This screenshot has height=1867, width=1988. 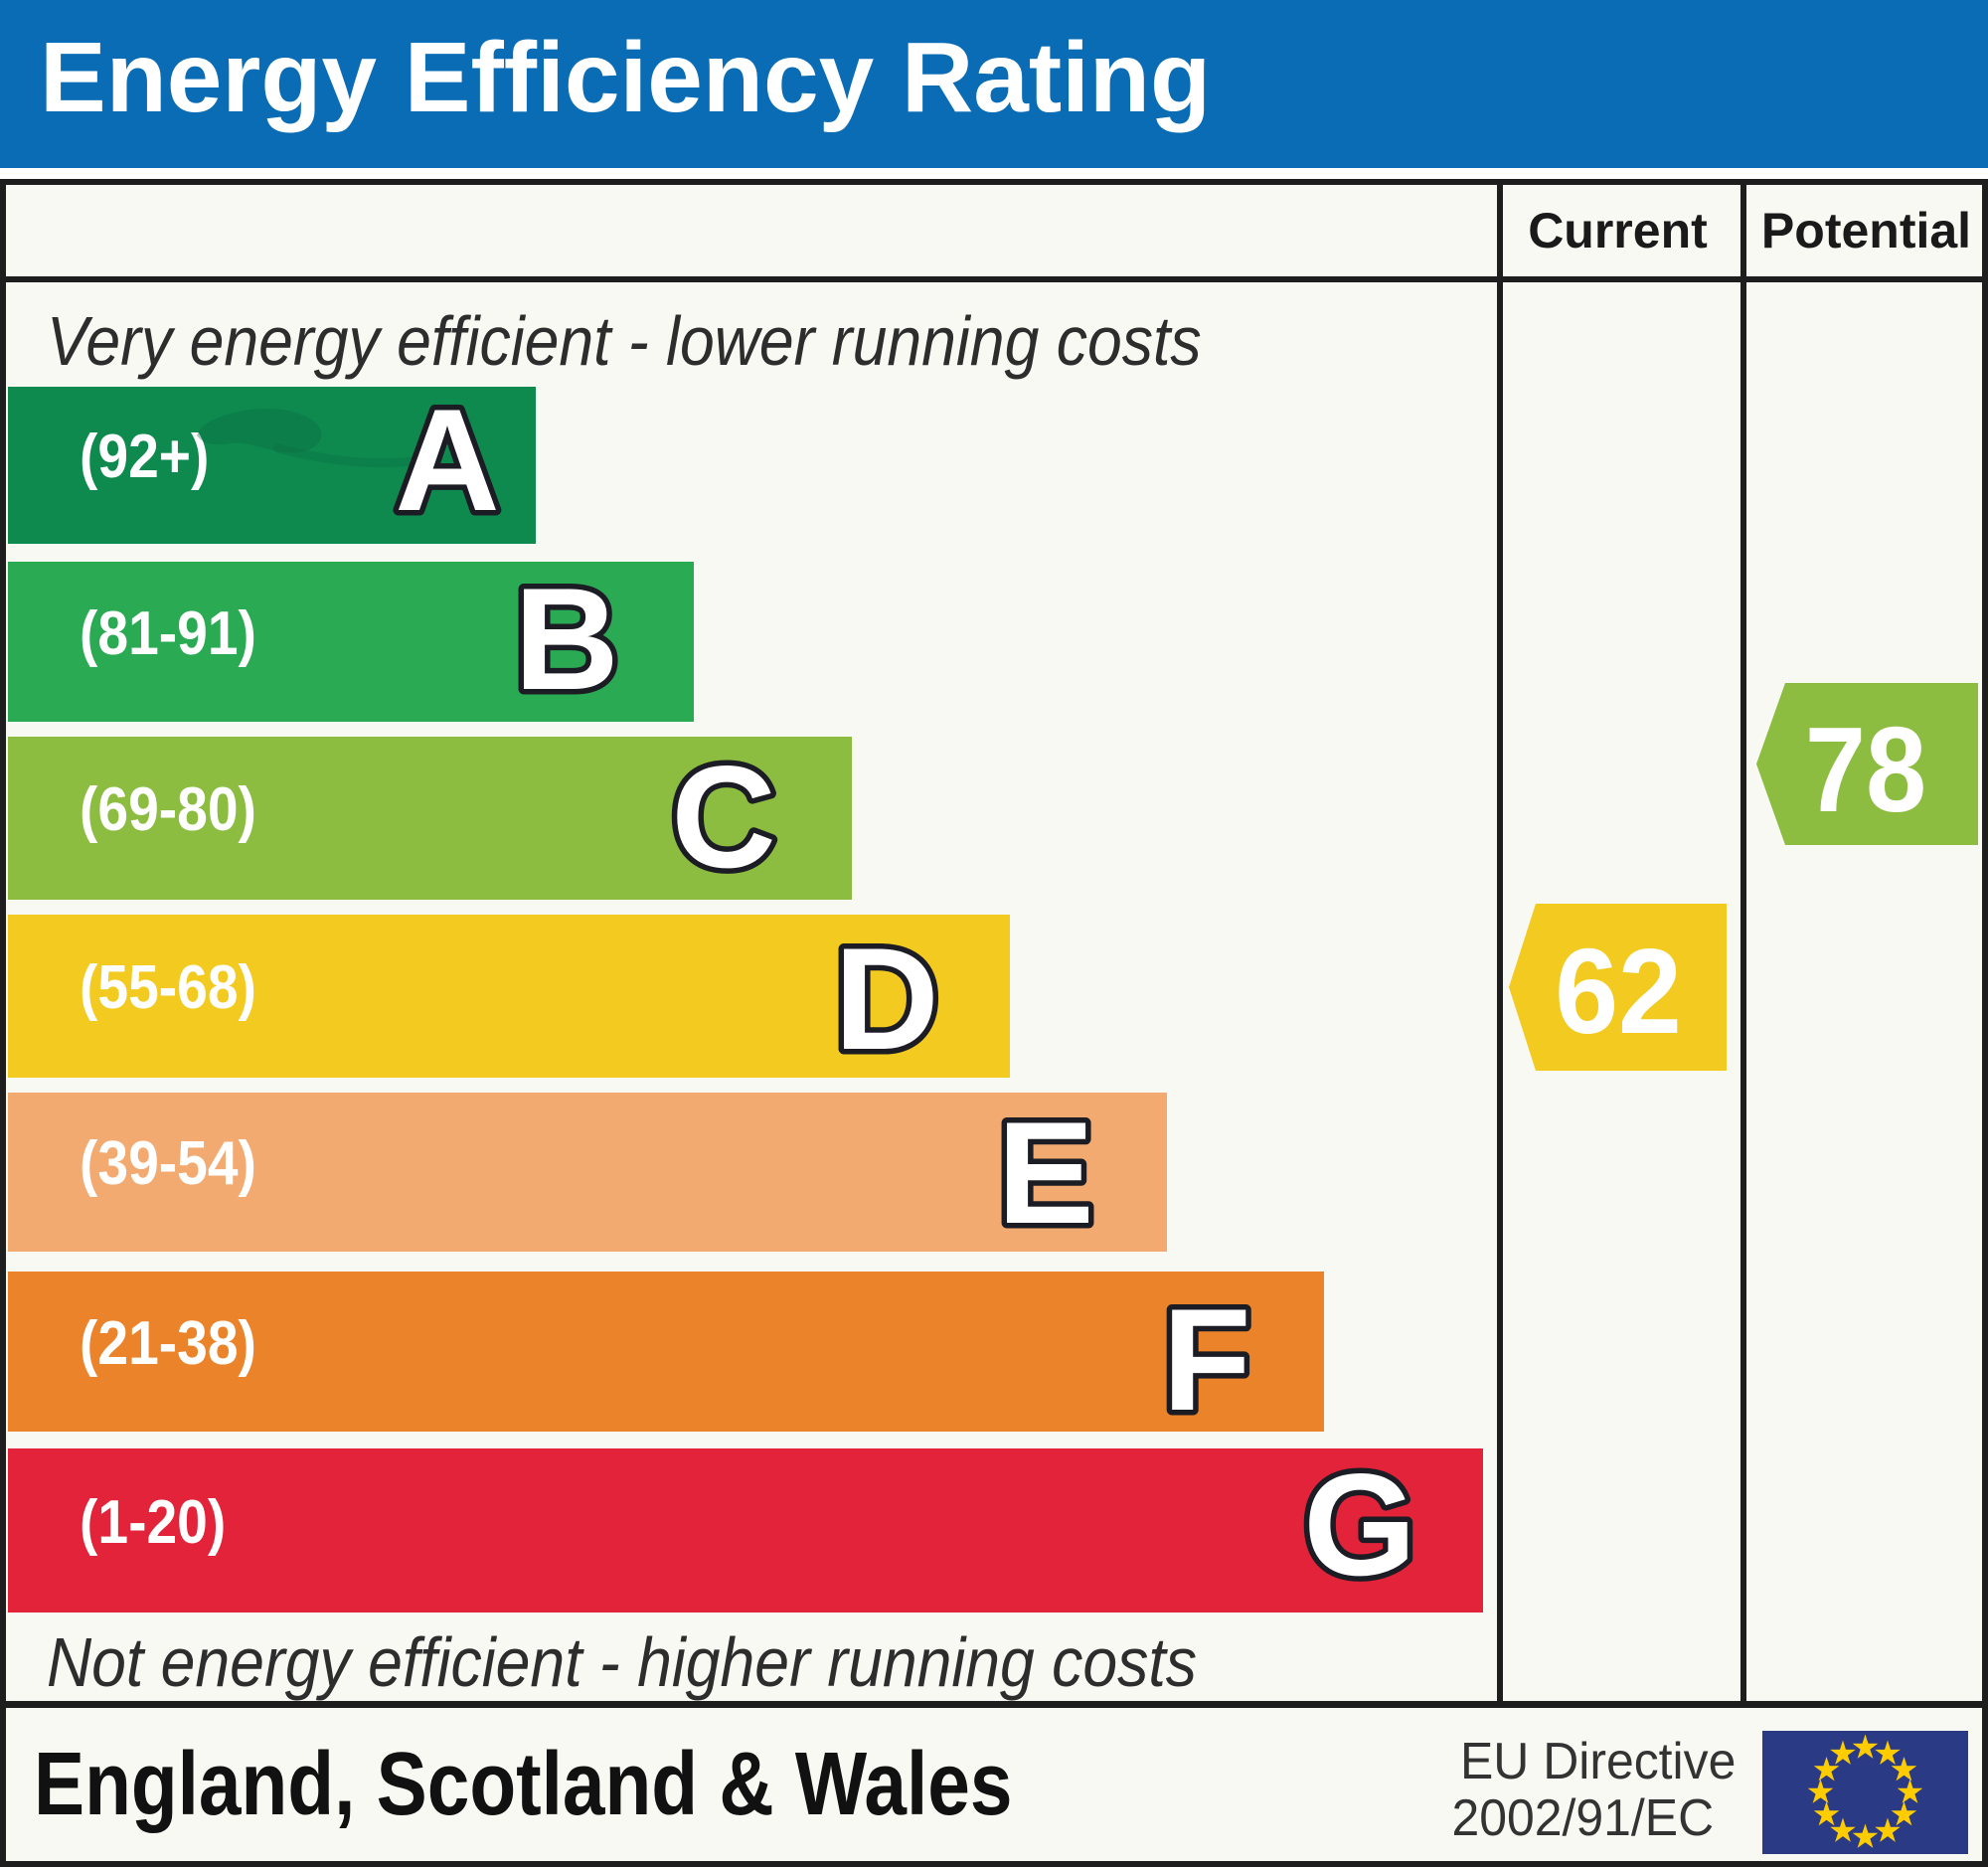 What do you see at coordinates (1359, 1524) in the screenshot?
I see `svg-text: G` at bounding box center [1359, 1524].